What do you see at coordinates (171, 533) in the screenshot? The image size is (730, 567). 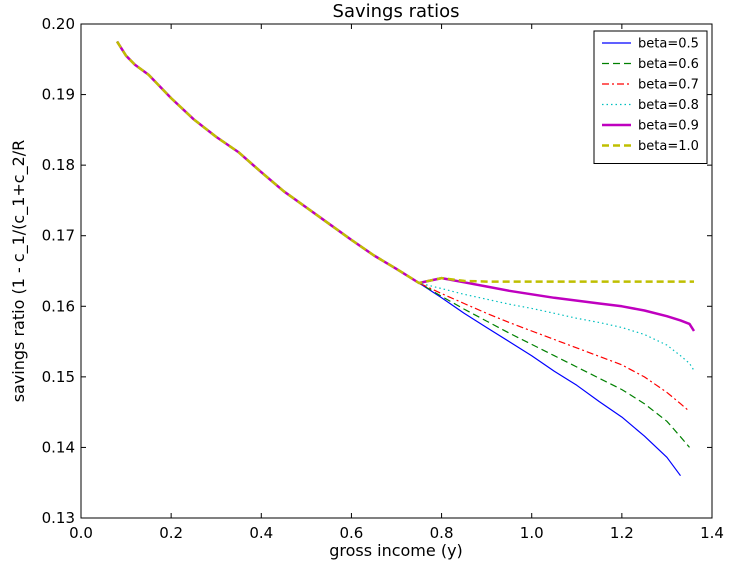 I see `x-tick-label: 0.2` at bounding box center [171, 533].